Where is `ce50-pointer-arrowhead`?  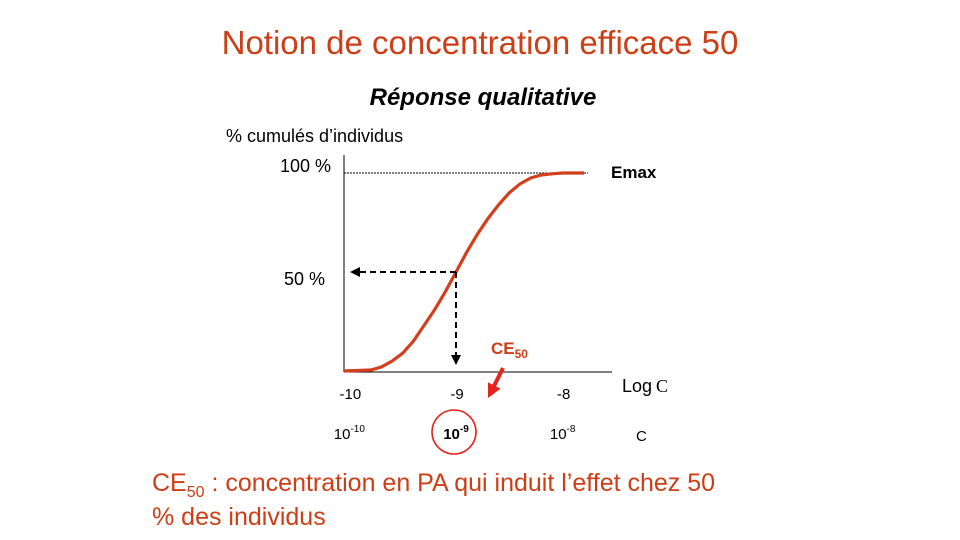
ce50-pointer-arrowhead is located at coordinates (494, 390).